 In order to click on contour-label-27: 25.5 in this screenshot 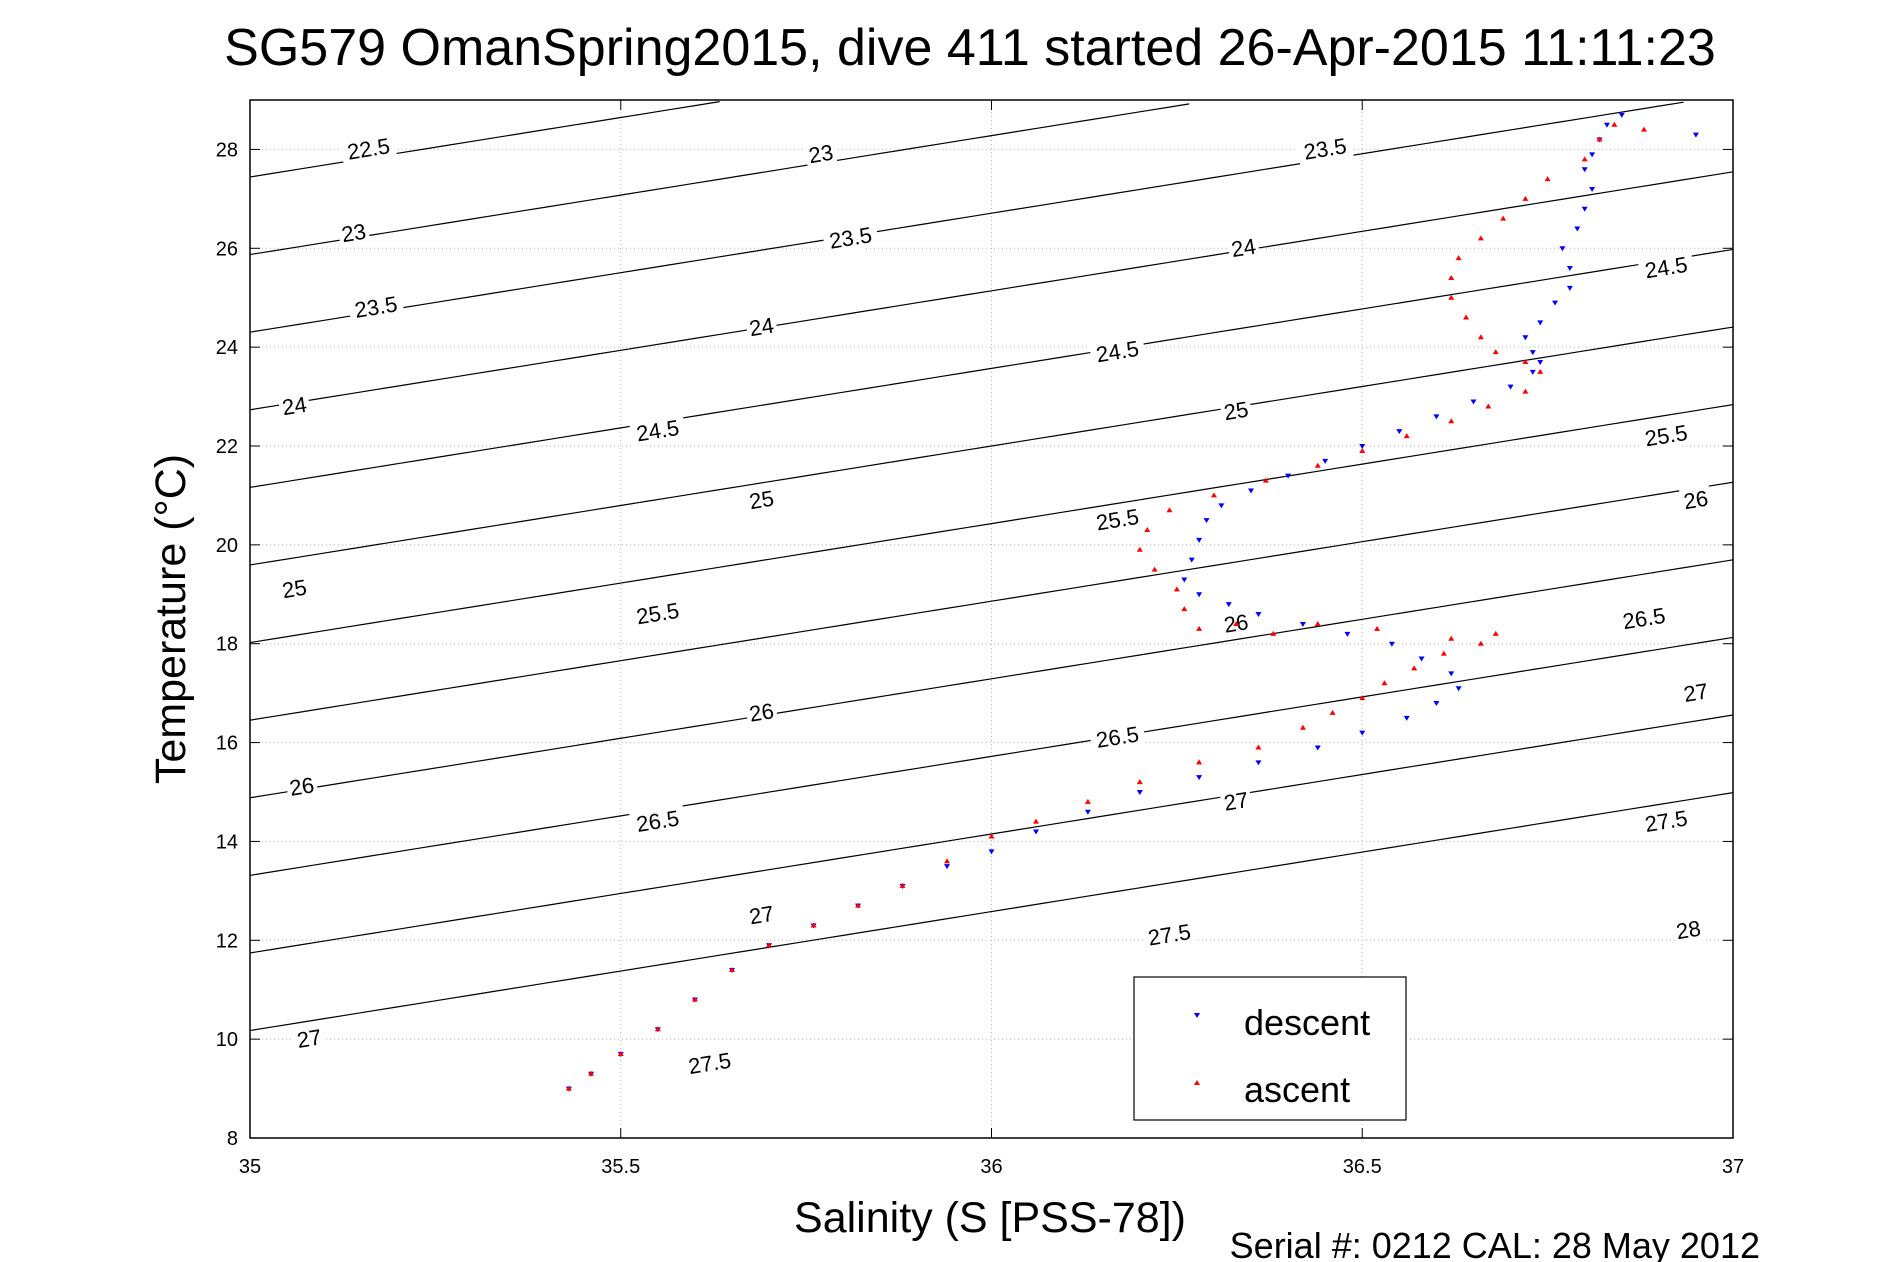, I will do `click(1666, 435)`.